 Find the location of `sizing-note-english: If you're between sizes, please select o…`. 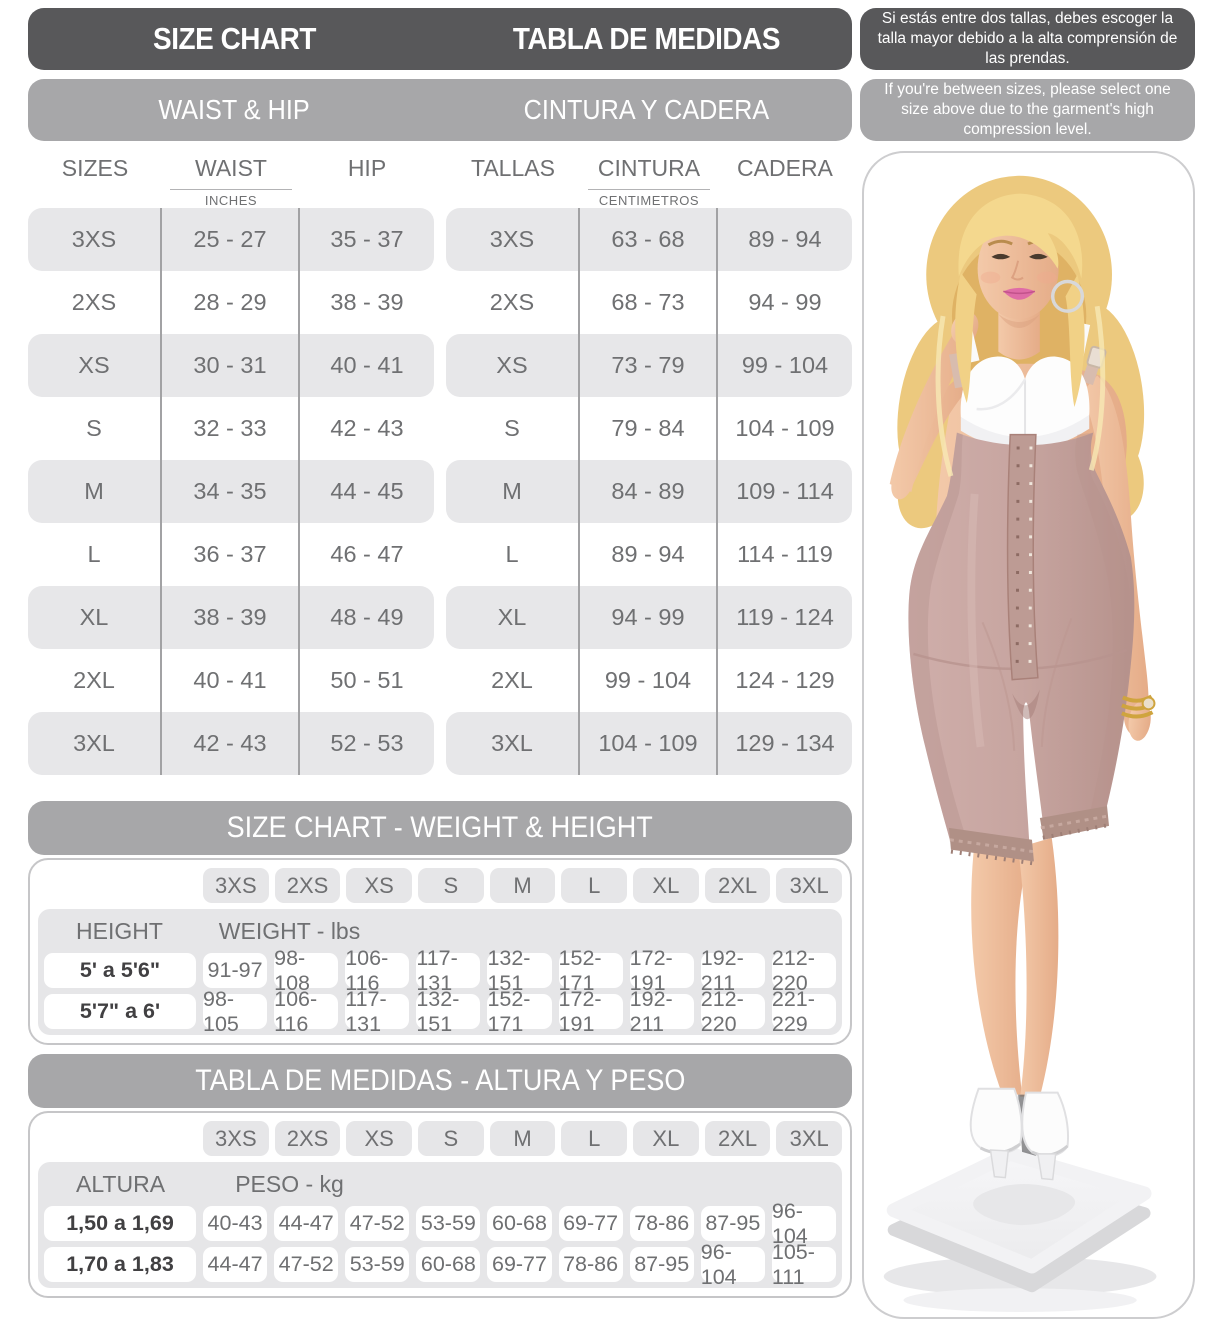

sizing-note-english: If you're between sizes, please select o… is located at coordinates (1027, 109).